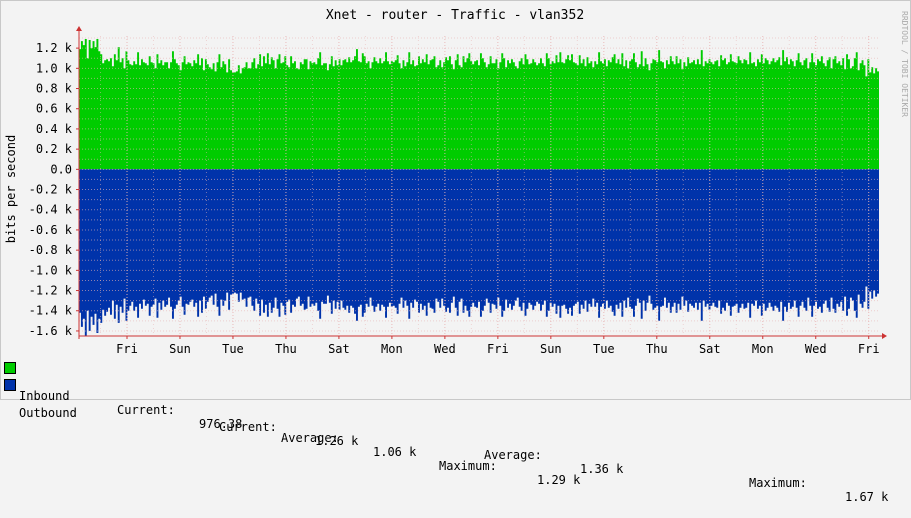  Describe the element at coordinates (337, 441) in the screenshot. I see `outbound-current-value: 1.26 k` at that location.